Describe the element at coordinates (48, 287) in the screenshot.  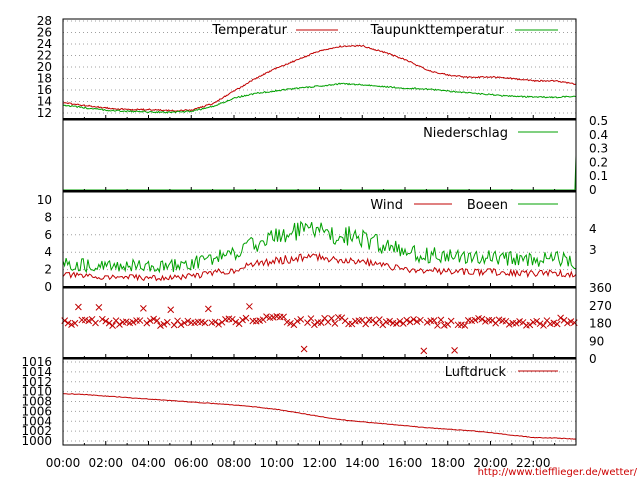
I see `wind-y-tick-label: 0` at that location.